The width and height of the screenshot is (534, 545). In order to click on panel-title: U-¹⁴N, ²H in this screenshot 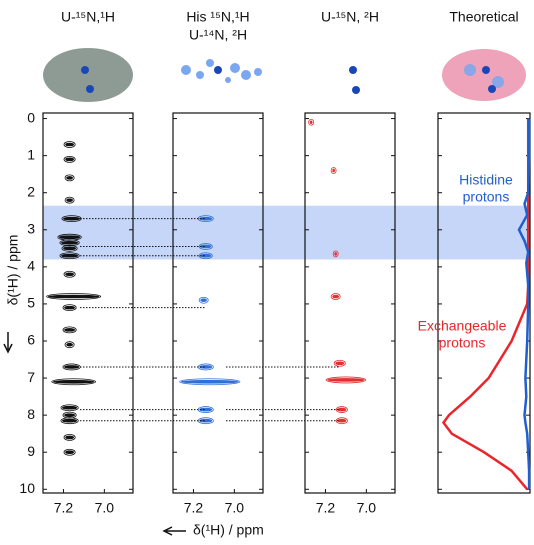, I will do `click(218, 35)`.